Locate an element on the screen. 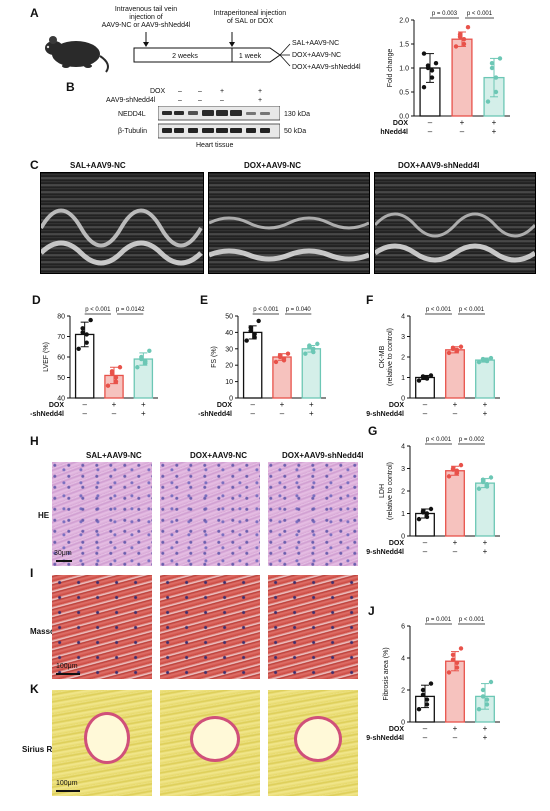 The image size is (550, 811). mouse-icon is located at coordinates (77, 54).